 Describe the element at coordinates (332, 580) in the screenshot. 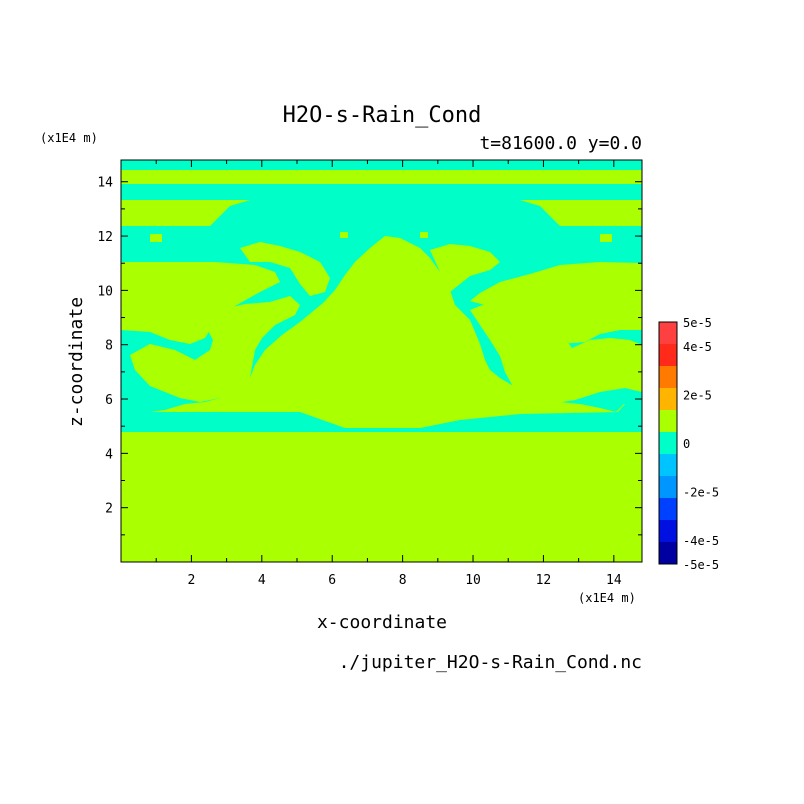

I see `x-tick-label: 6` at that location.